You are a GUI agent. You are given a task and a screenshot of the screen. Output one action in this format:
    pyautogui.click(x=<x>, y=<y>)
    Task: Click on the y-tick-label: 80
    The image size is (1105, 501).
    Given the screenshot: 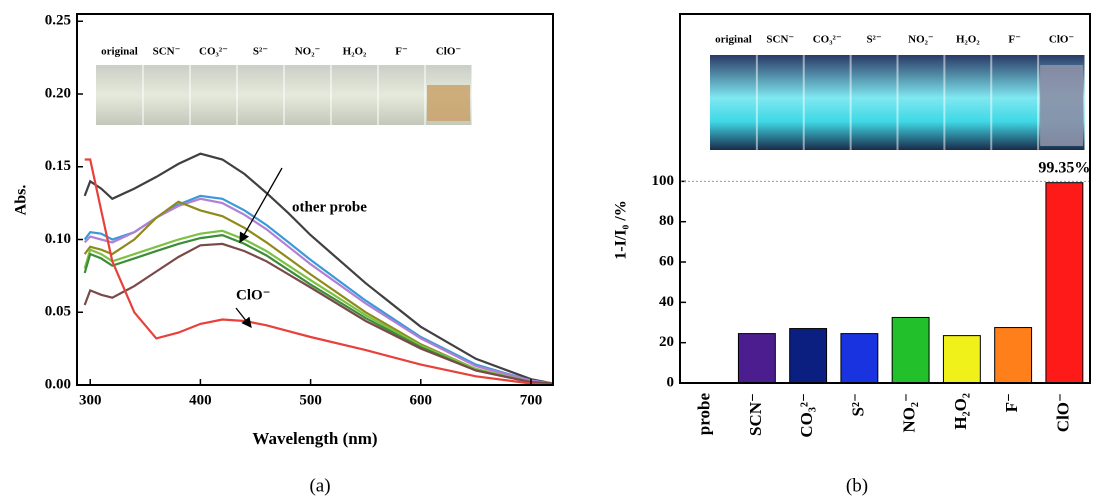 What is the action you would take?
    pyautogui.click(x=666, y=221)
    